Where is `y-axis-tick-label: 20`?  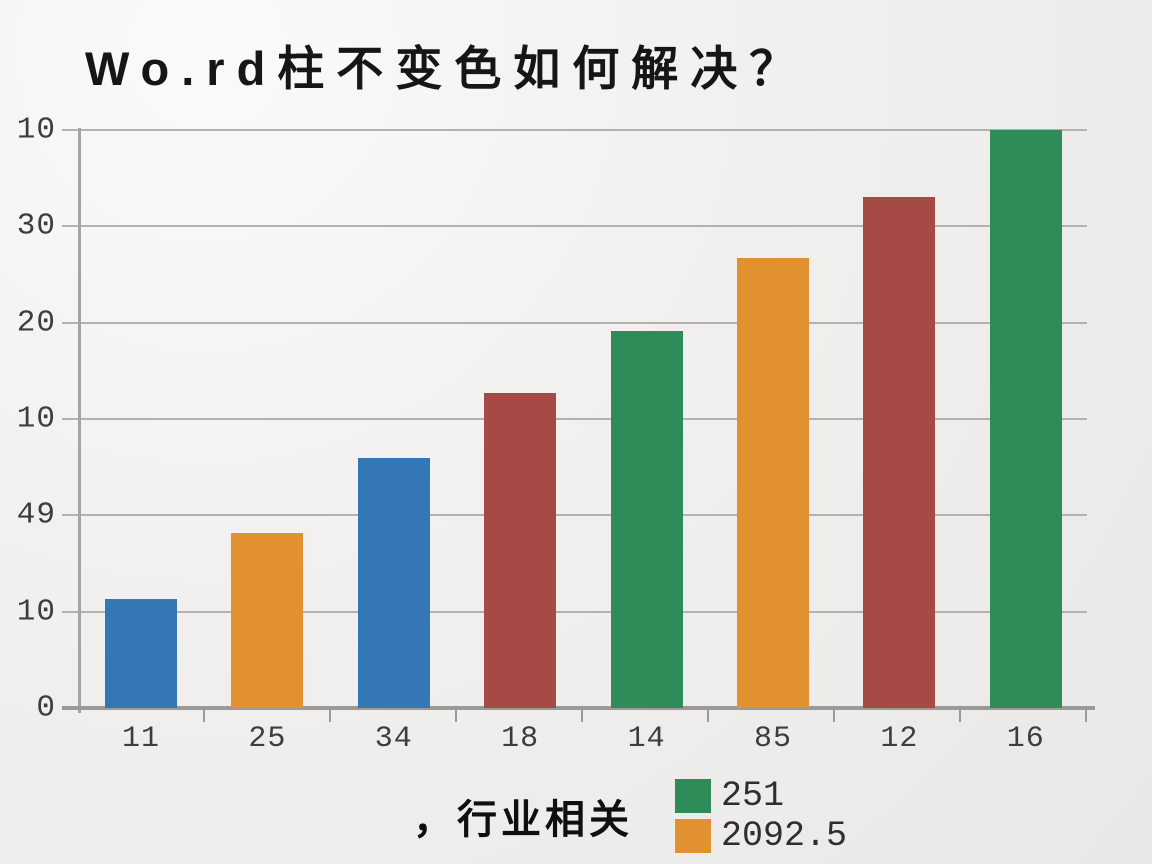
y-axis-tick-label: 20 is located at coordinates (36, 323).